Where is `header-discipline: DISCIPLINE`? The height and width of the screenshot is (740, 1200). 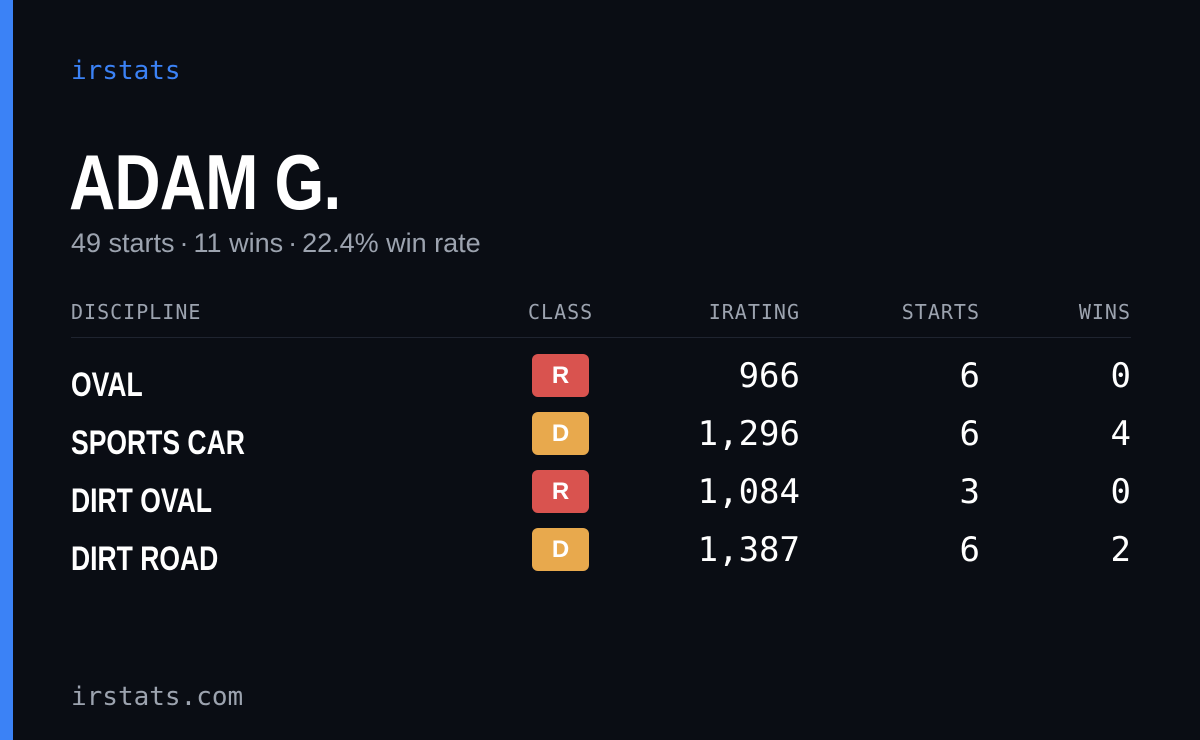
header-discipline: DISCIPLINE is located at coordinates (136, 312).